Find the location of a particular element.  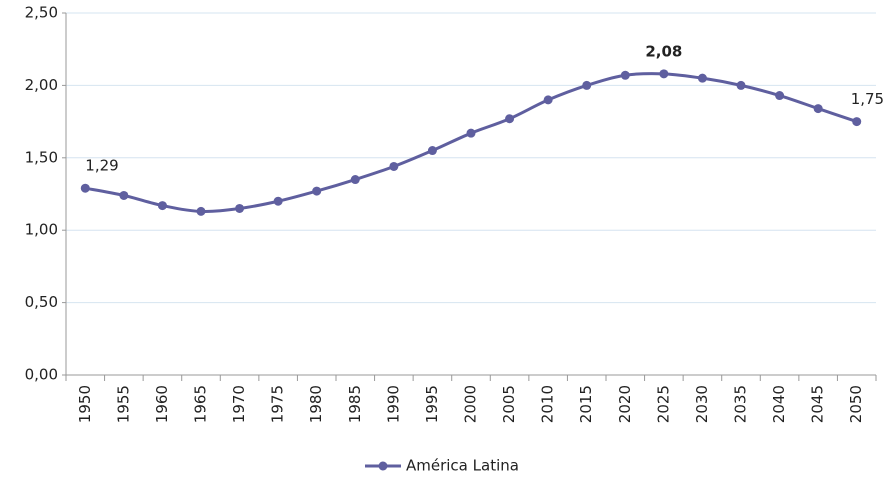

x-tick-label: 2010 is located at coordinates (548, 404).